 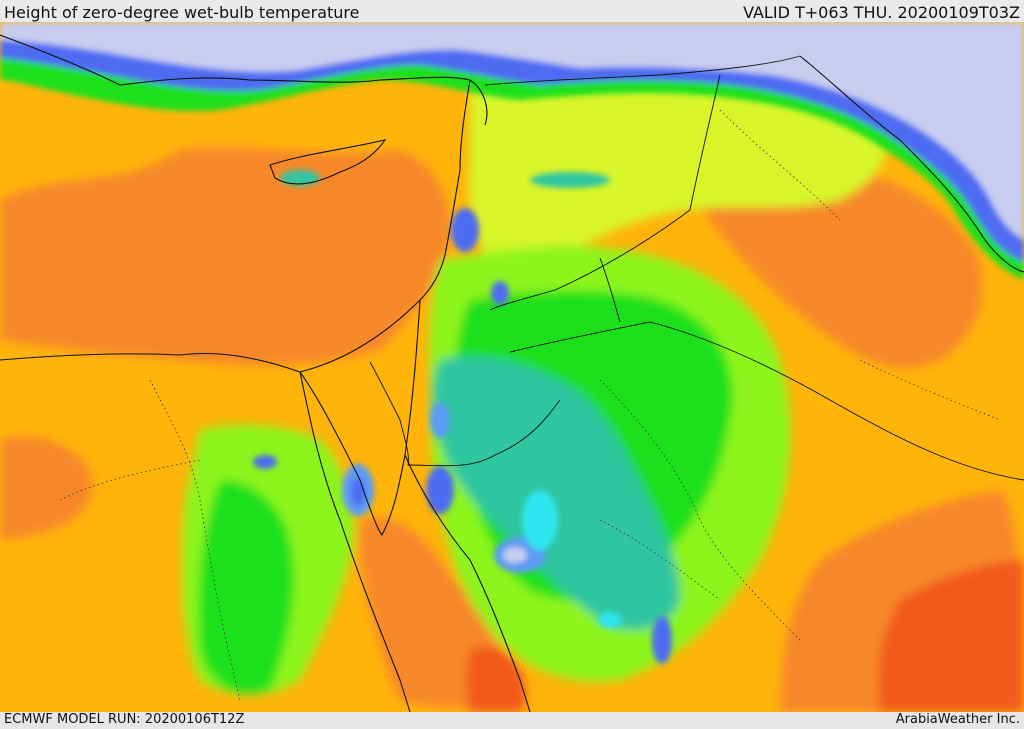 What do you see at coordinates (358, 492) in the screenshot?
I see `pocket-sinai-1-core` at bounding box center [358, 492].